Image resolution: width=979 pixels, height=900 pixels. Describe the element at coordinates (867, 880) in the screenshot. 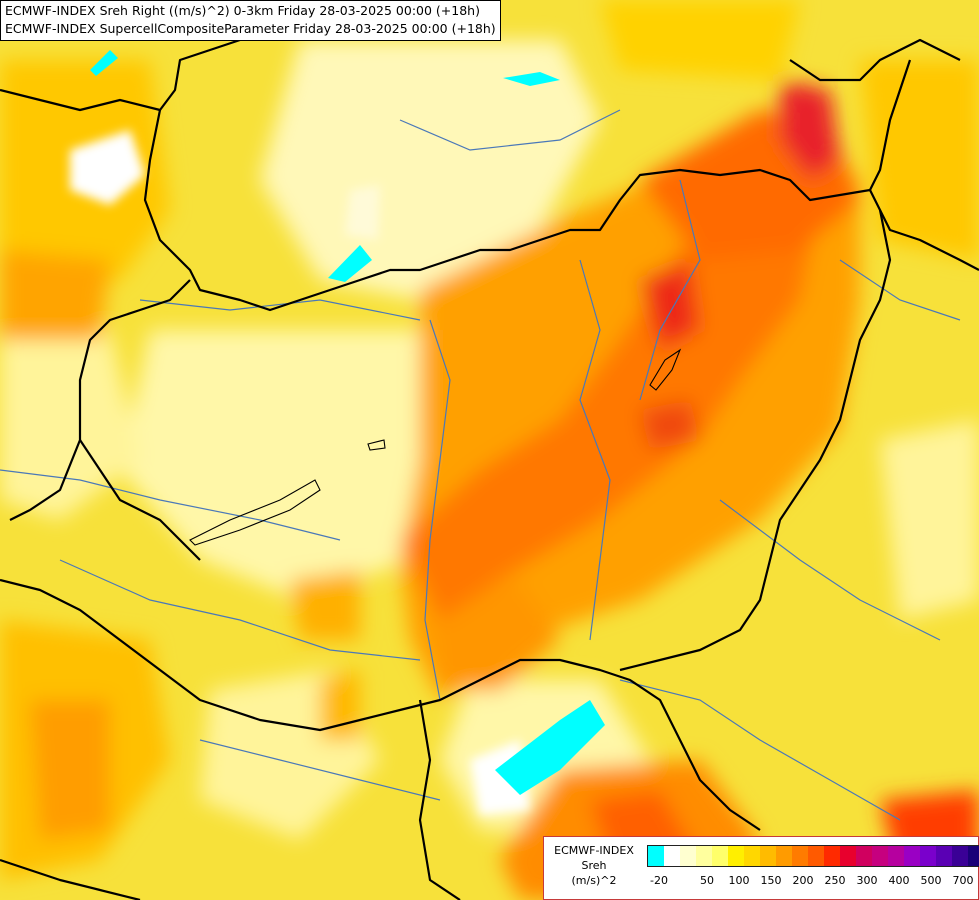

I see `legend-tick: 300` at that location.